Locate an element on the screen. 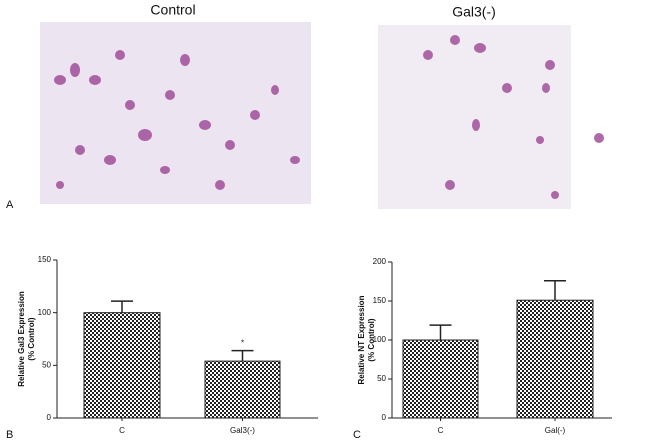 Image resolution: width=650 pixels, height=444 pixels. significance-mark: * is located at coordinates (242, 343).